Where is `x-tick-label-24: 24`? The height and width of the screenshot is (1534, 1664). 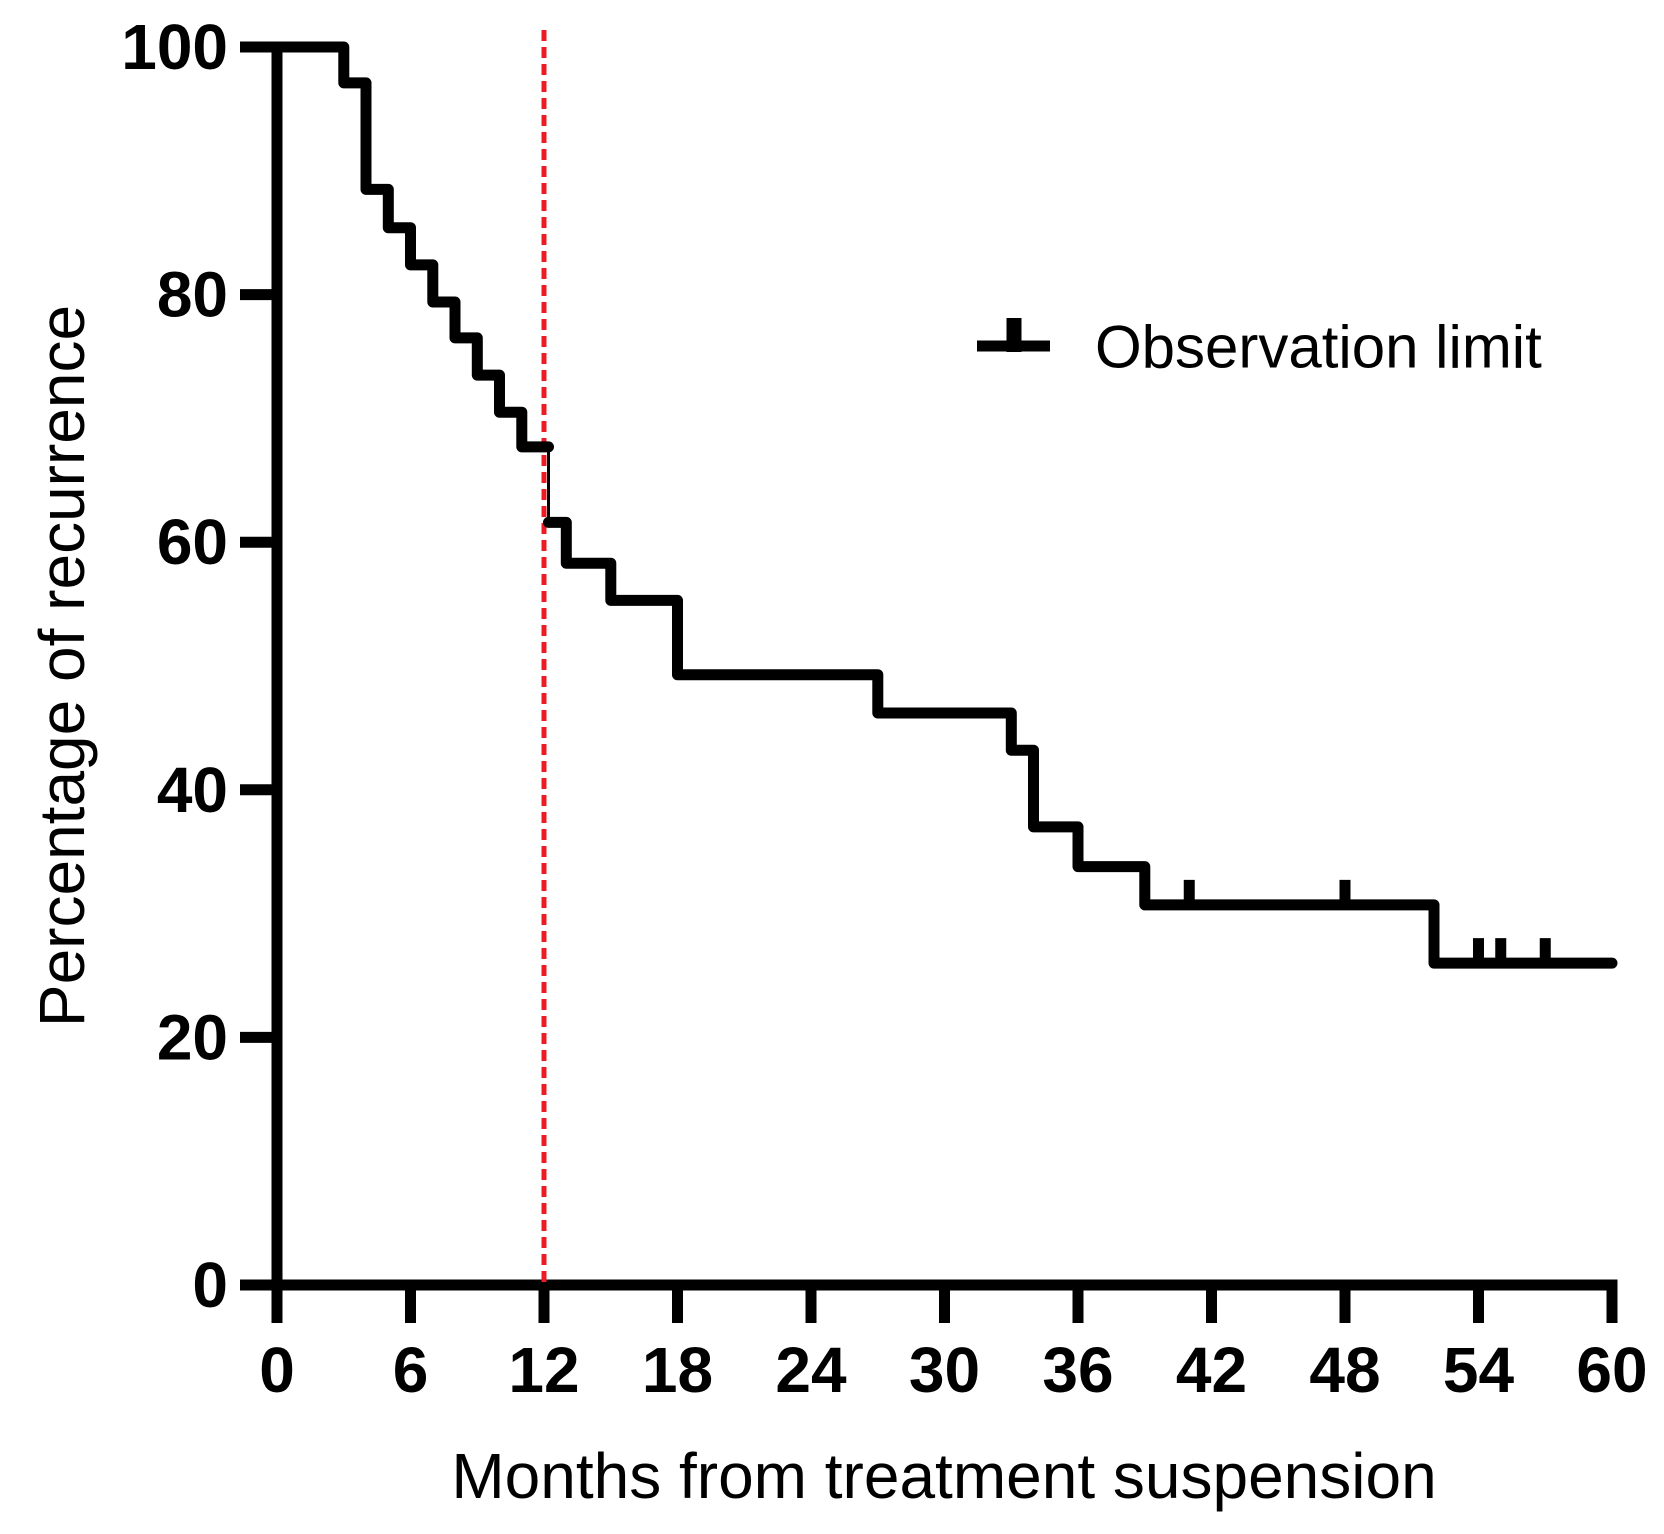 x-tick-label-24: 24 is located at coordinates (811, 1370).